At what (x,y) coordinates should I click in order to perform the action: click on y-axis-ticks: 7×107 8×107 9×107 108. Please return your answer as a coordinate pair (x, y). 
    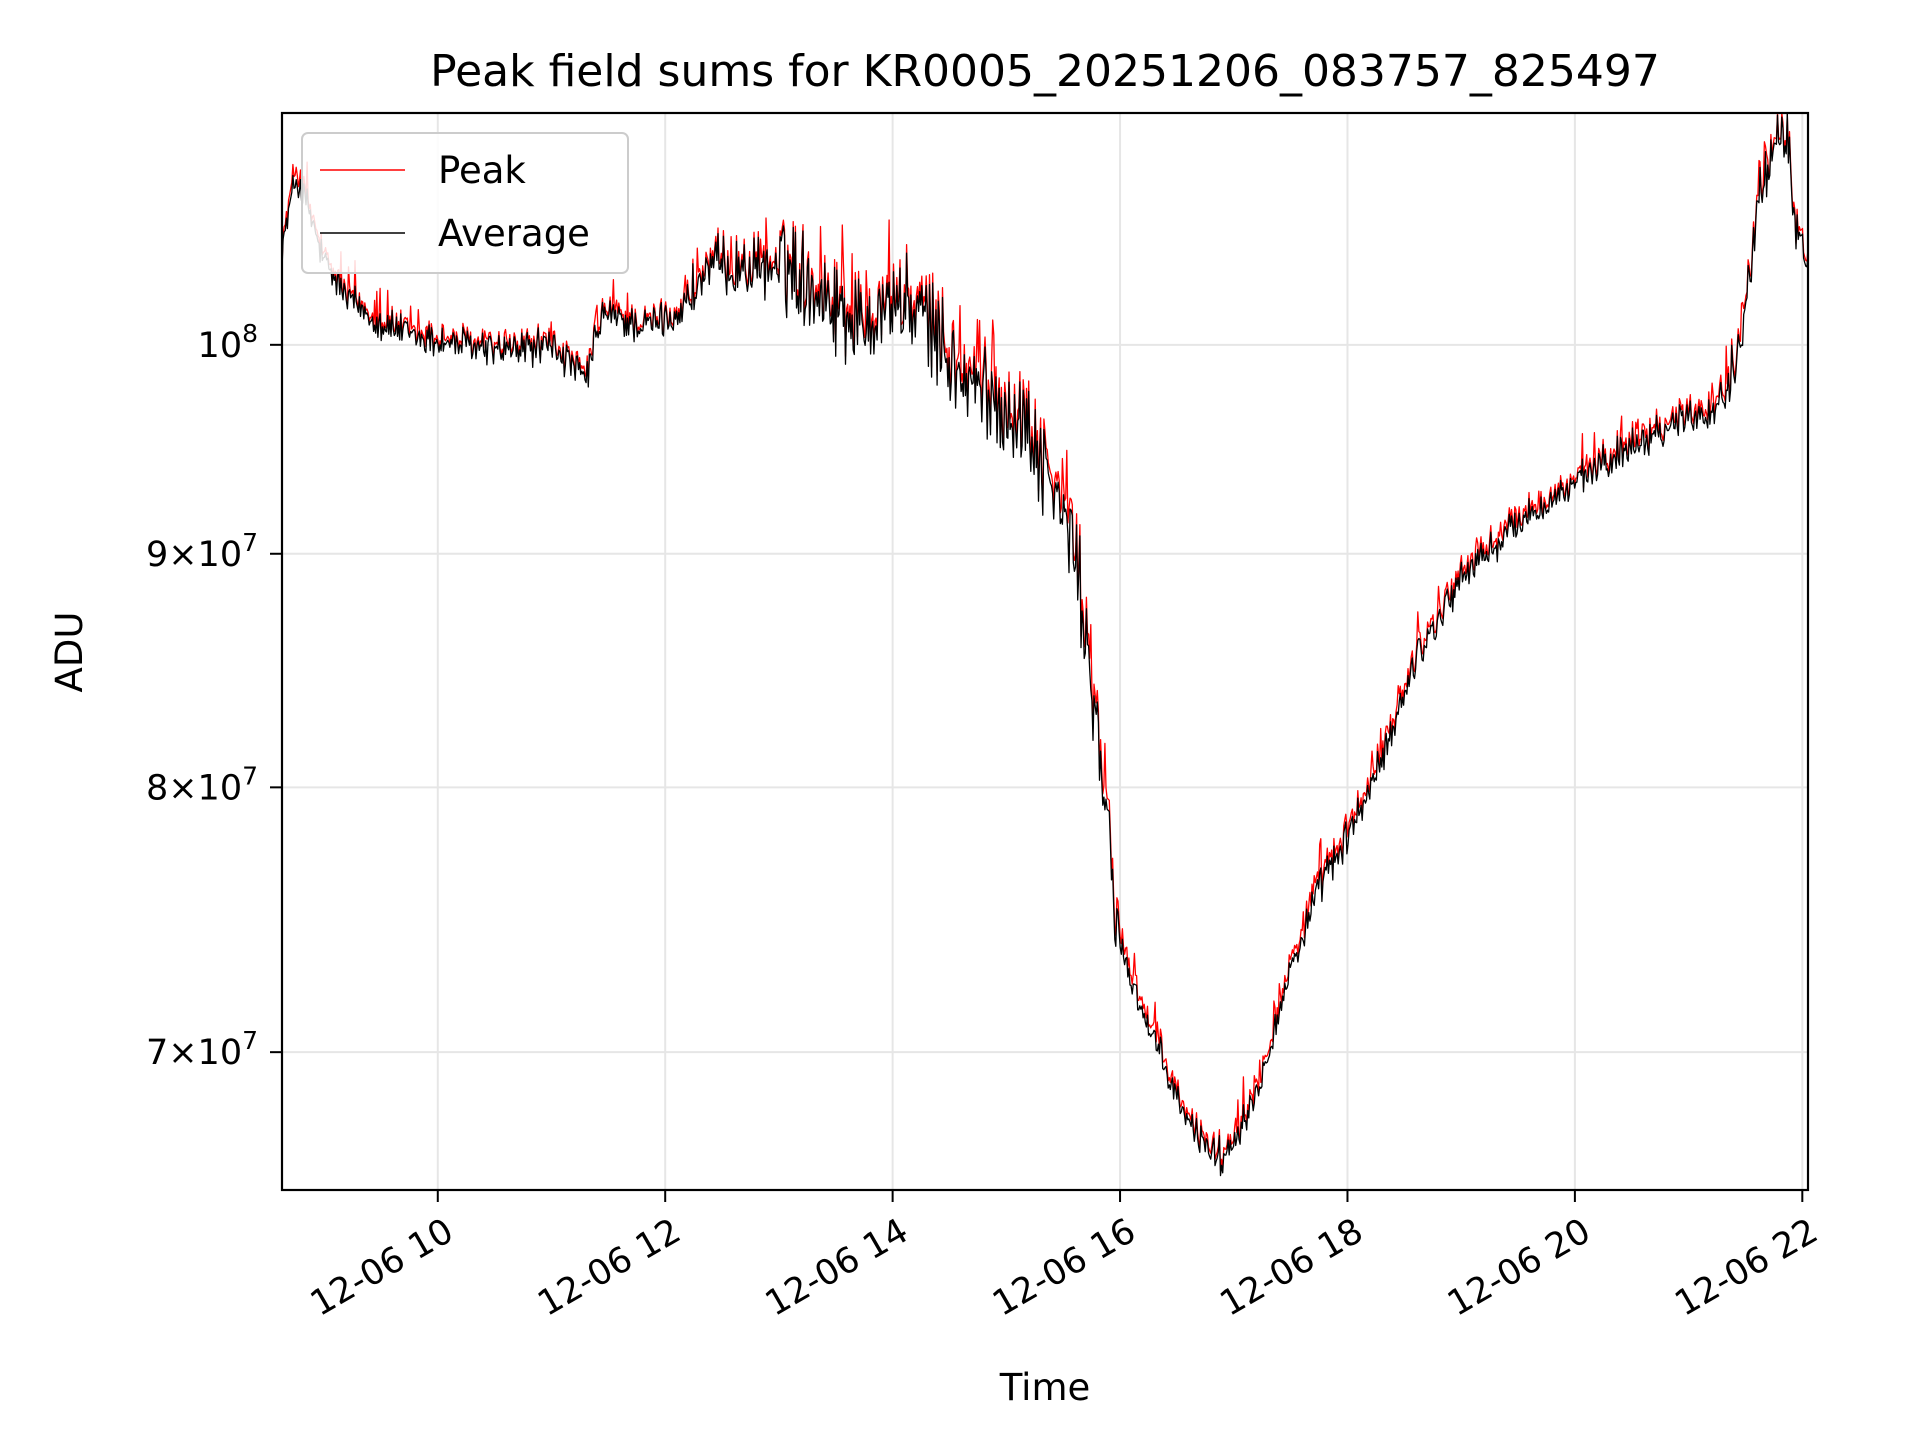
    Looking at the image, I should click on (214, 696).